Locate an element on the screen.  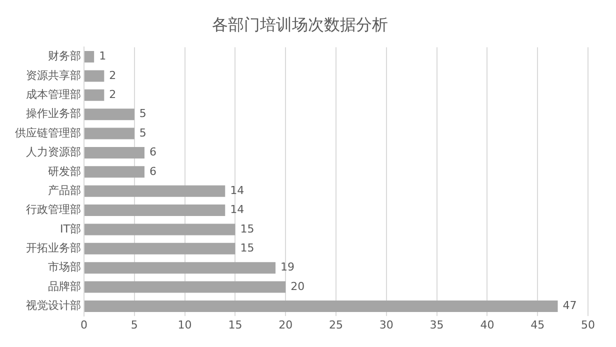
y-tick-label: 成本管理部 is located at coordinates (53, 95).